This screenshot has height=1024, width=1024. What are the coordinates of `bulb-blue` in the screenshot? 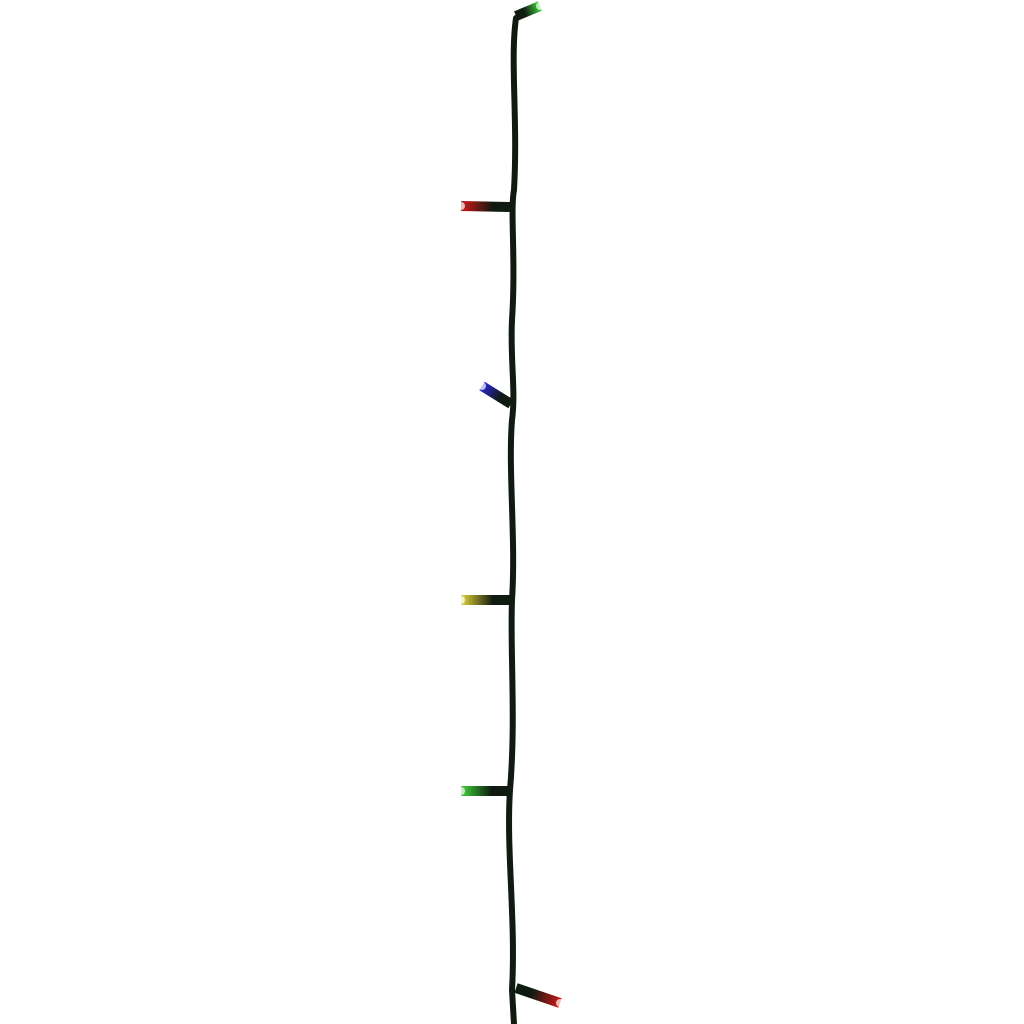 It's located at (496, 395).